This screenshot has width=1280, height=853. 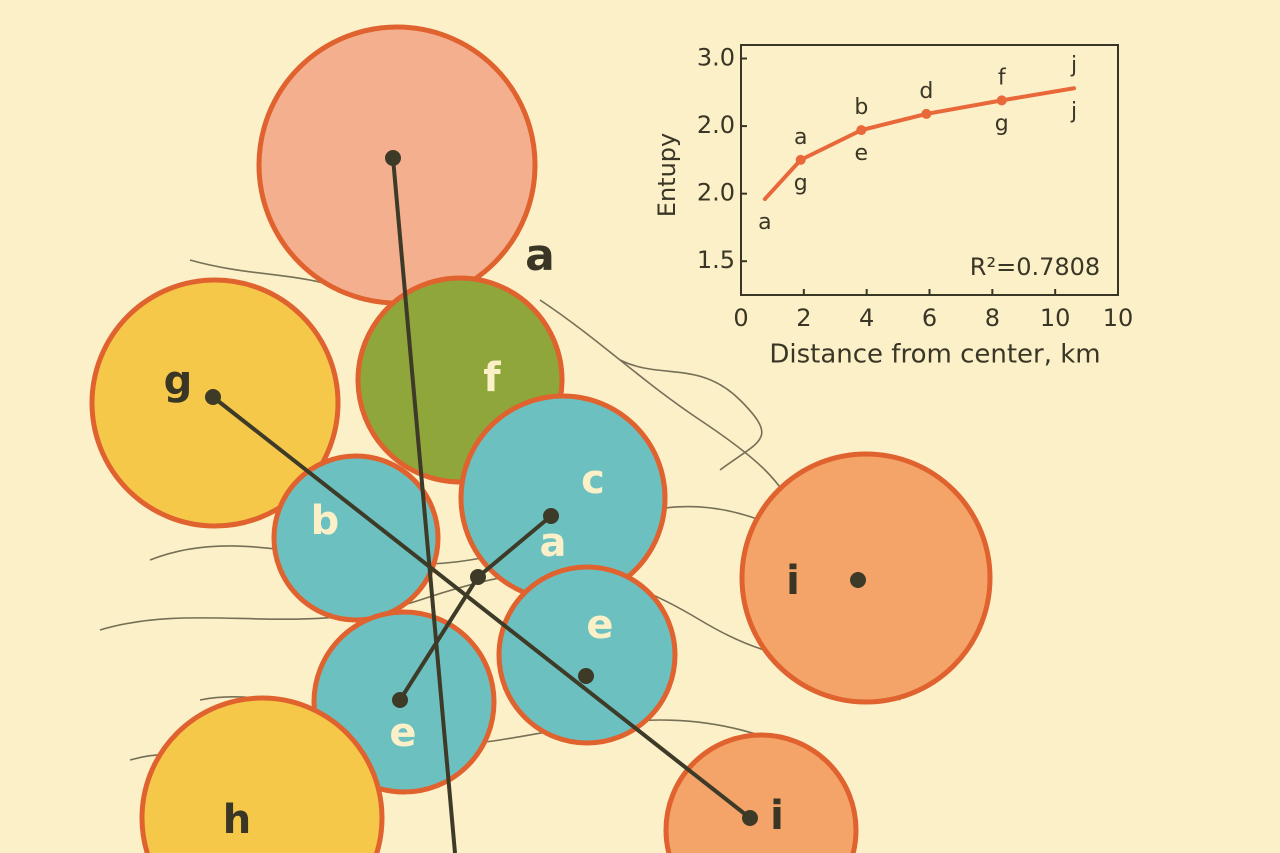 What do you see at coordinates (1002, 77) in the screenshot?
I see `point-label: f` at bounding box center [1002, 77].